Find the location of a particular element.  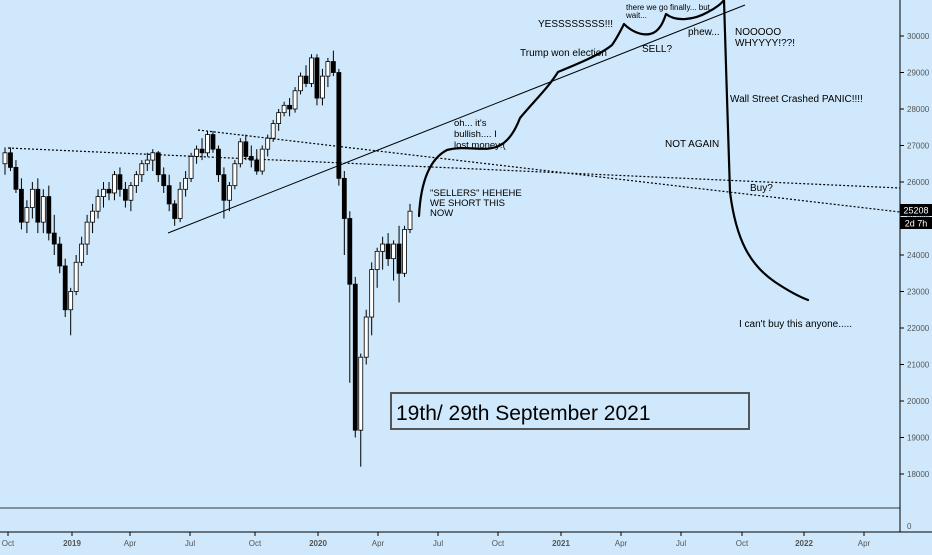

y-tick-label: 28000 is located at coordinates (918, 109).